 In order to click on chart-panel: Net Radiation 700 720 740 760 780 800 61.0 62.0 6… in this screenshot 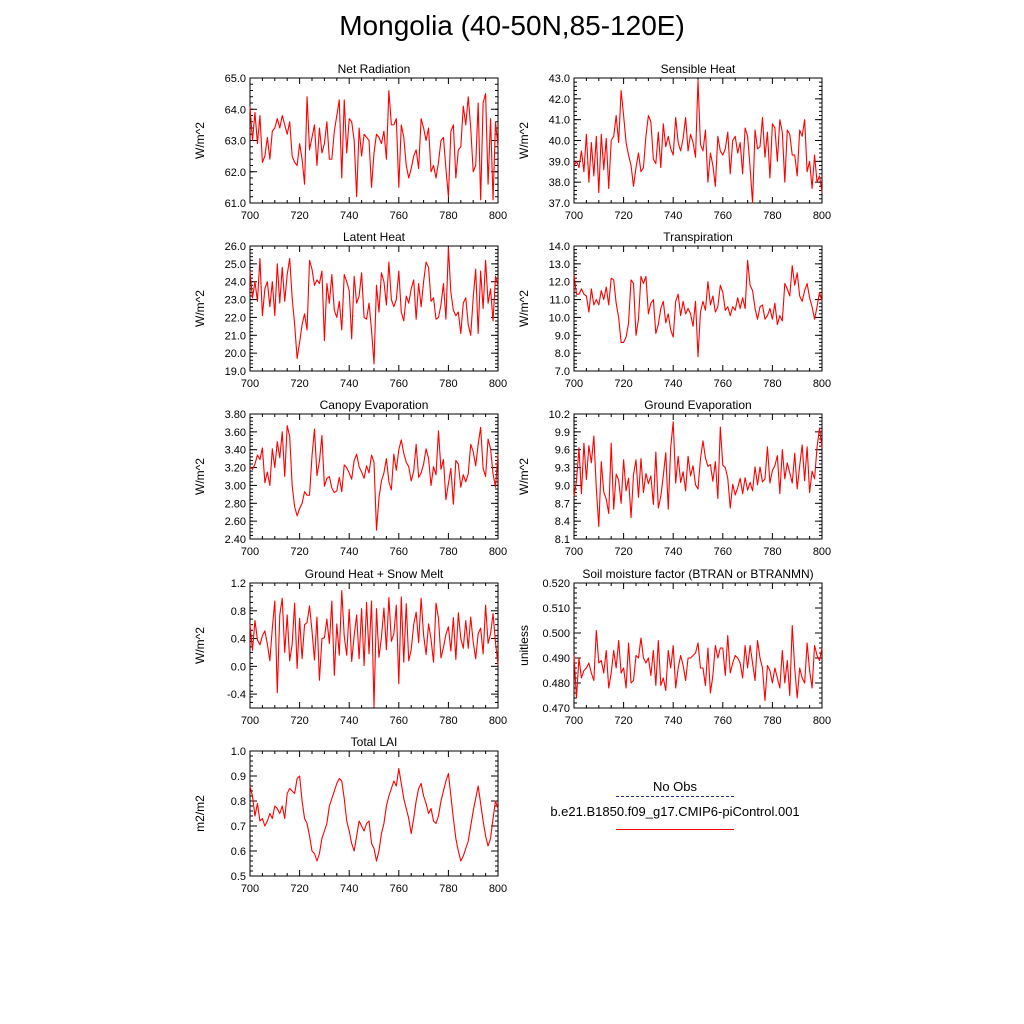, I will do `click(350, 142)`.